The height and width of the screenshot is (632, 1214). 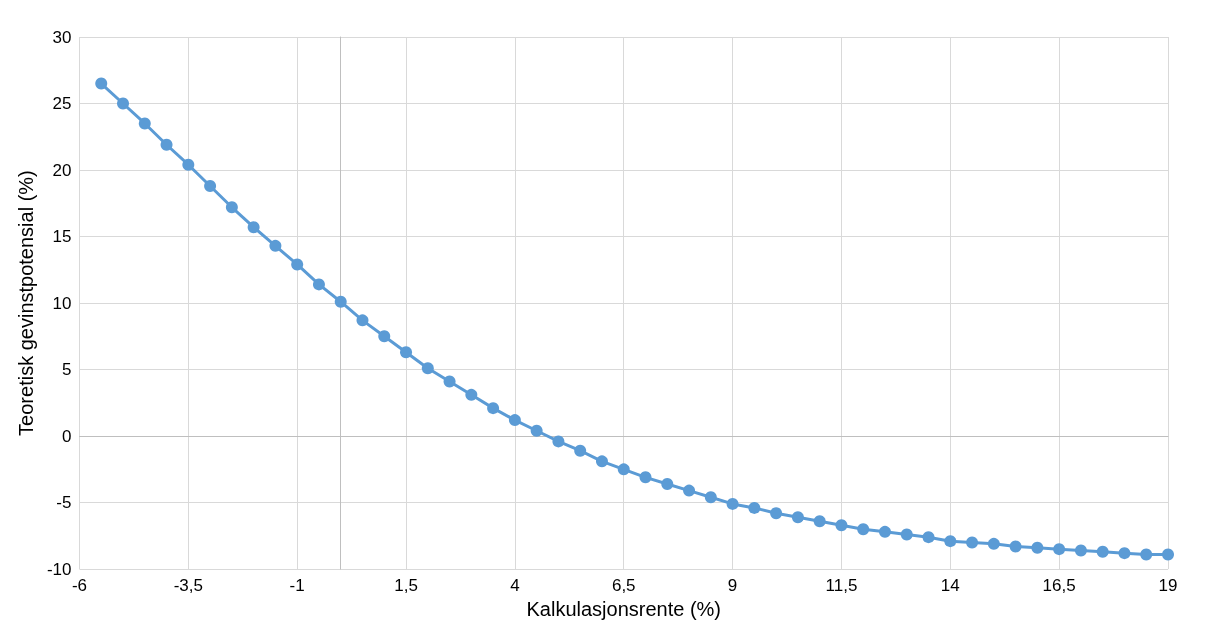 I want to click on y-tick-label: 15, so click(x=62, y=237).